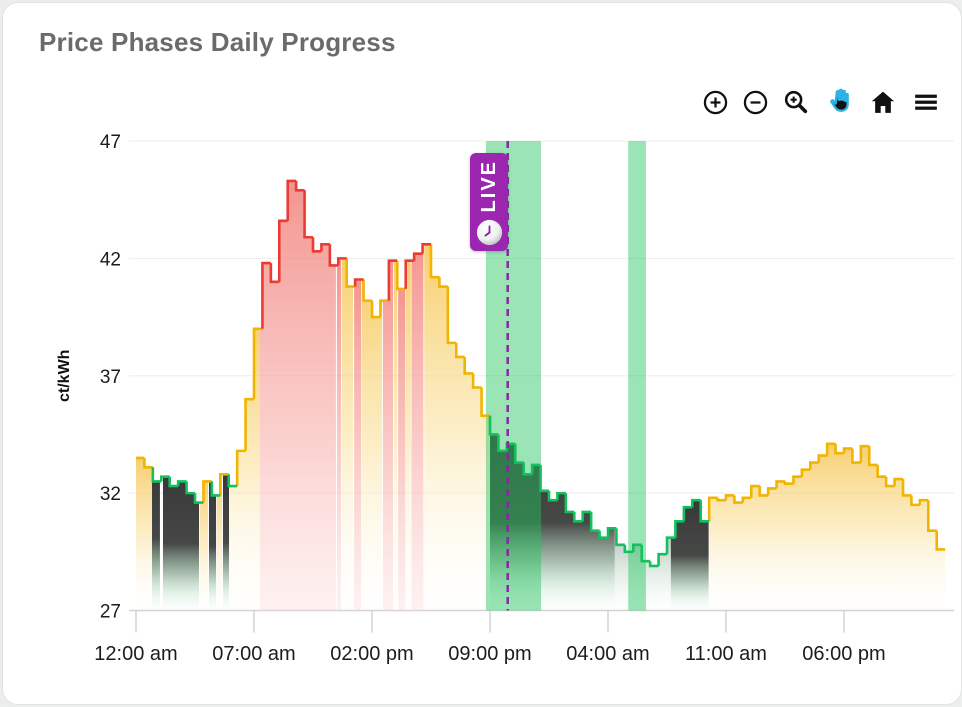 This screenshot has height=707, width=962. I want to click on pan-button, so click(839, 102).